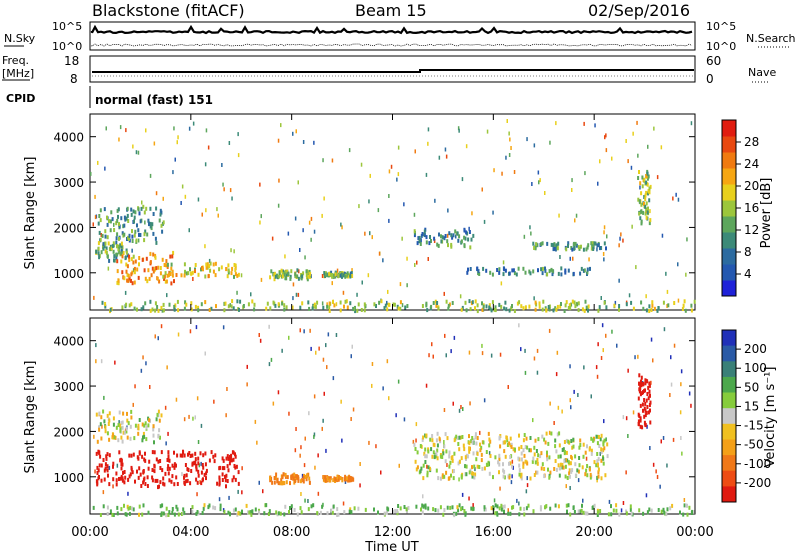 The height and width of the screenshot is (554, 800). I want to click on power-color-block, so click(729, 240).